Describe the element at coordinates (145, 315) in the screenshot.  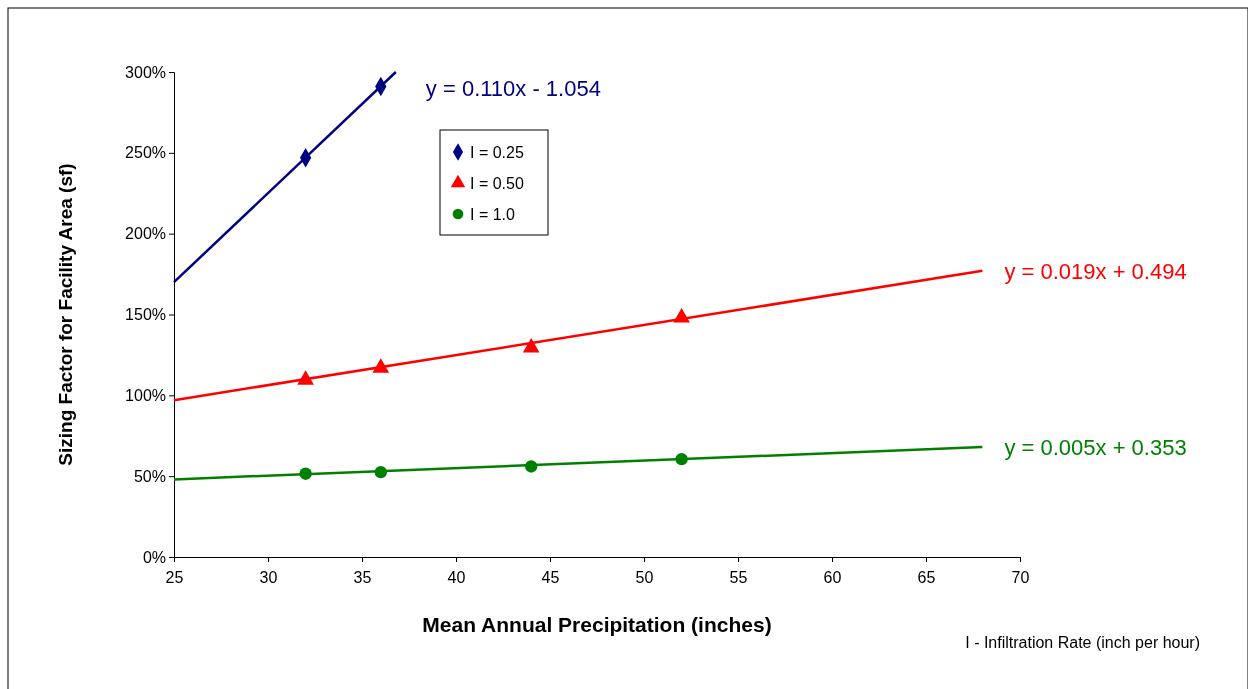
I see `y-tick-label: 150%` at that location.